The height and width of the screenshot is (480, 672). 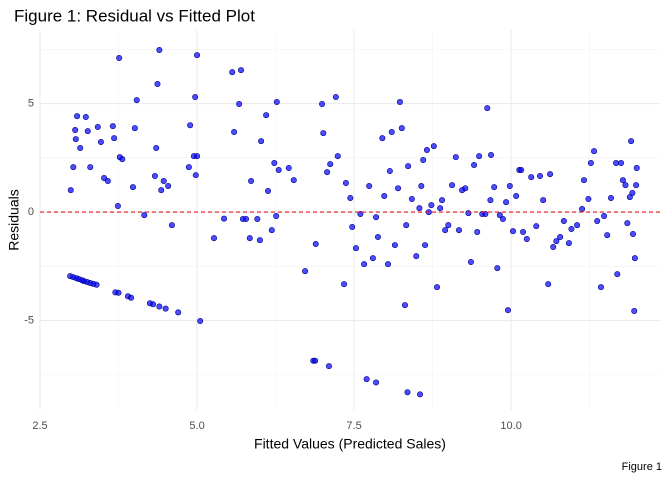 I want to click on x-tick-label: 7.5, so click(x=353, y=426).